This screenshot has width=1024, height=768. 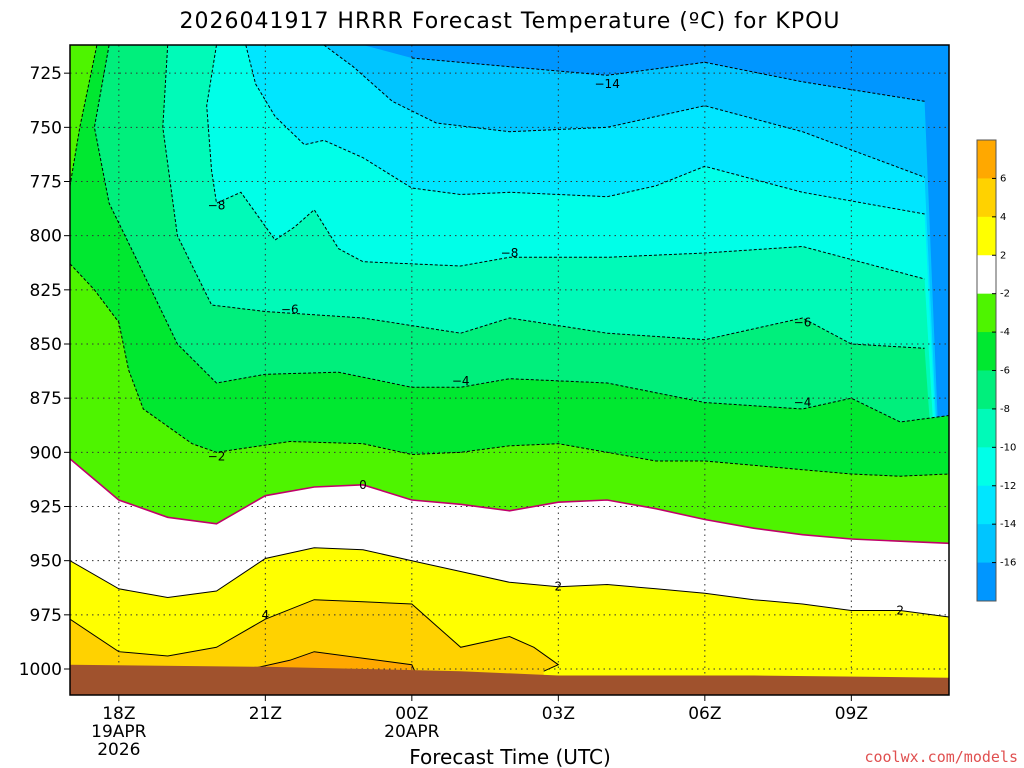 I want to click on y-tick-label: 750, so click(x=46, y=128).